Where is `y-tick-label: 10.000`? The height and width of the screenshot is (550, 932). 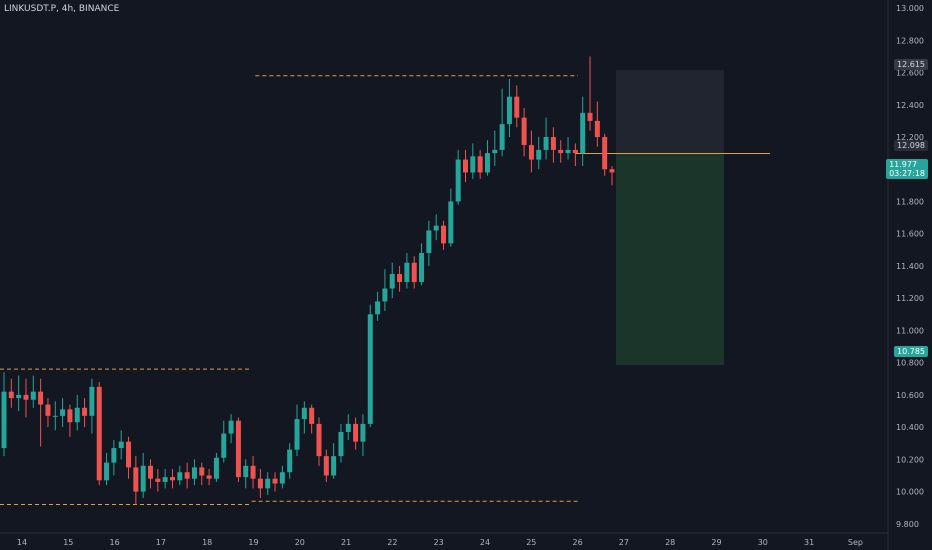
y-tick-label: 10.000 is located at coordinates (910, 492).